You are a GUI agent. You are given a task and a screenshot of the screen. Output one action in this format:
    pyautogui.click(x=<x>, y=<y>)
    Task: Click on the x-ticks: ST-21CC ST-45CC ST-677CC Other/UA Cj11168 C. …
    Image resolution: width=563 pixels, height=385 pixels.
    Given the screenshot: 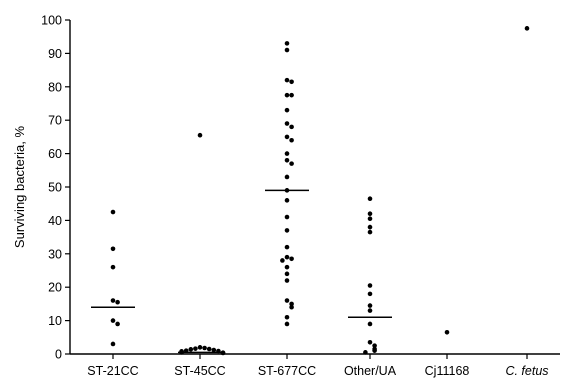 What is the action you would take?
    pyautogui.click(x=318, y=366)
    